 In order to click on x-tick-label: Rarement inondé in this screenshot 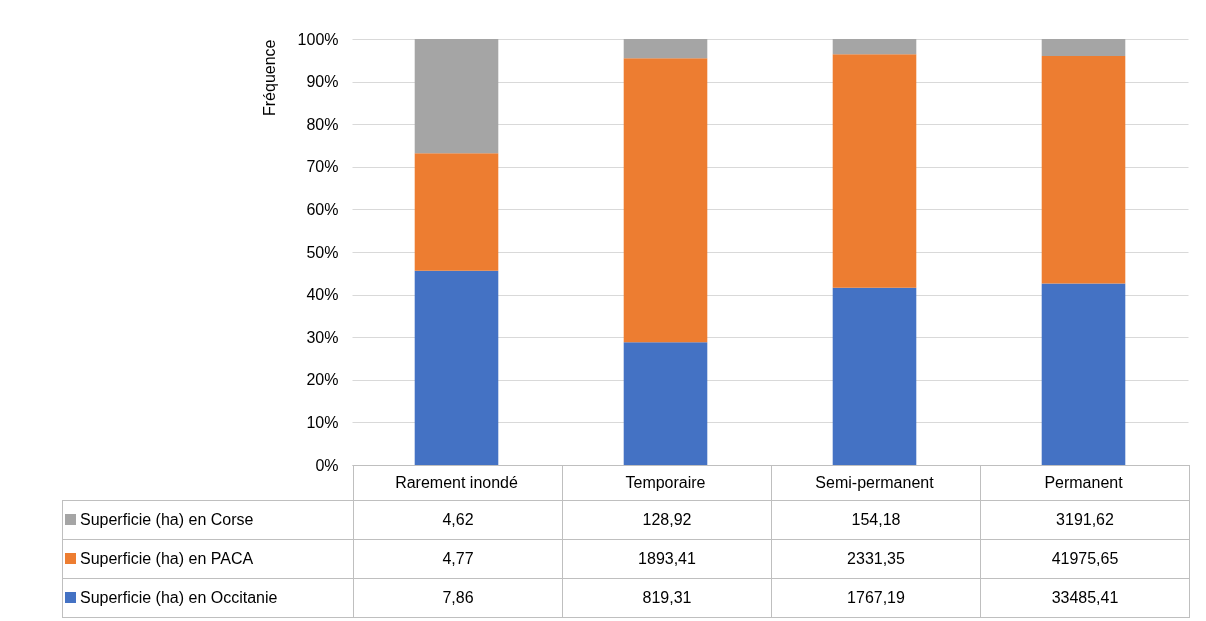, I will do `click(456, 482)`.